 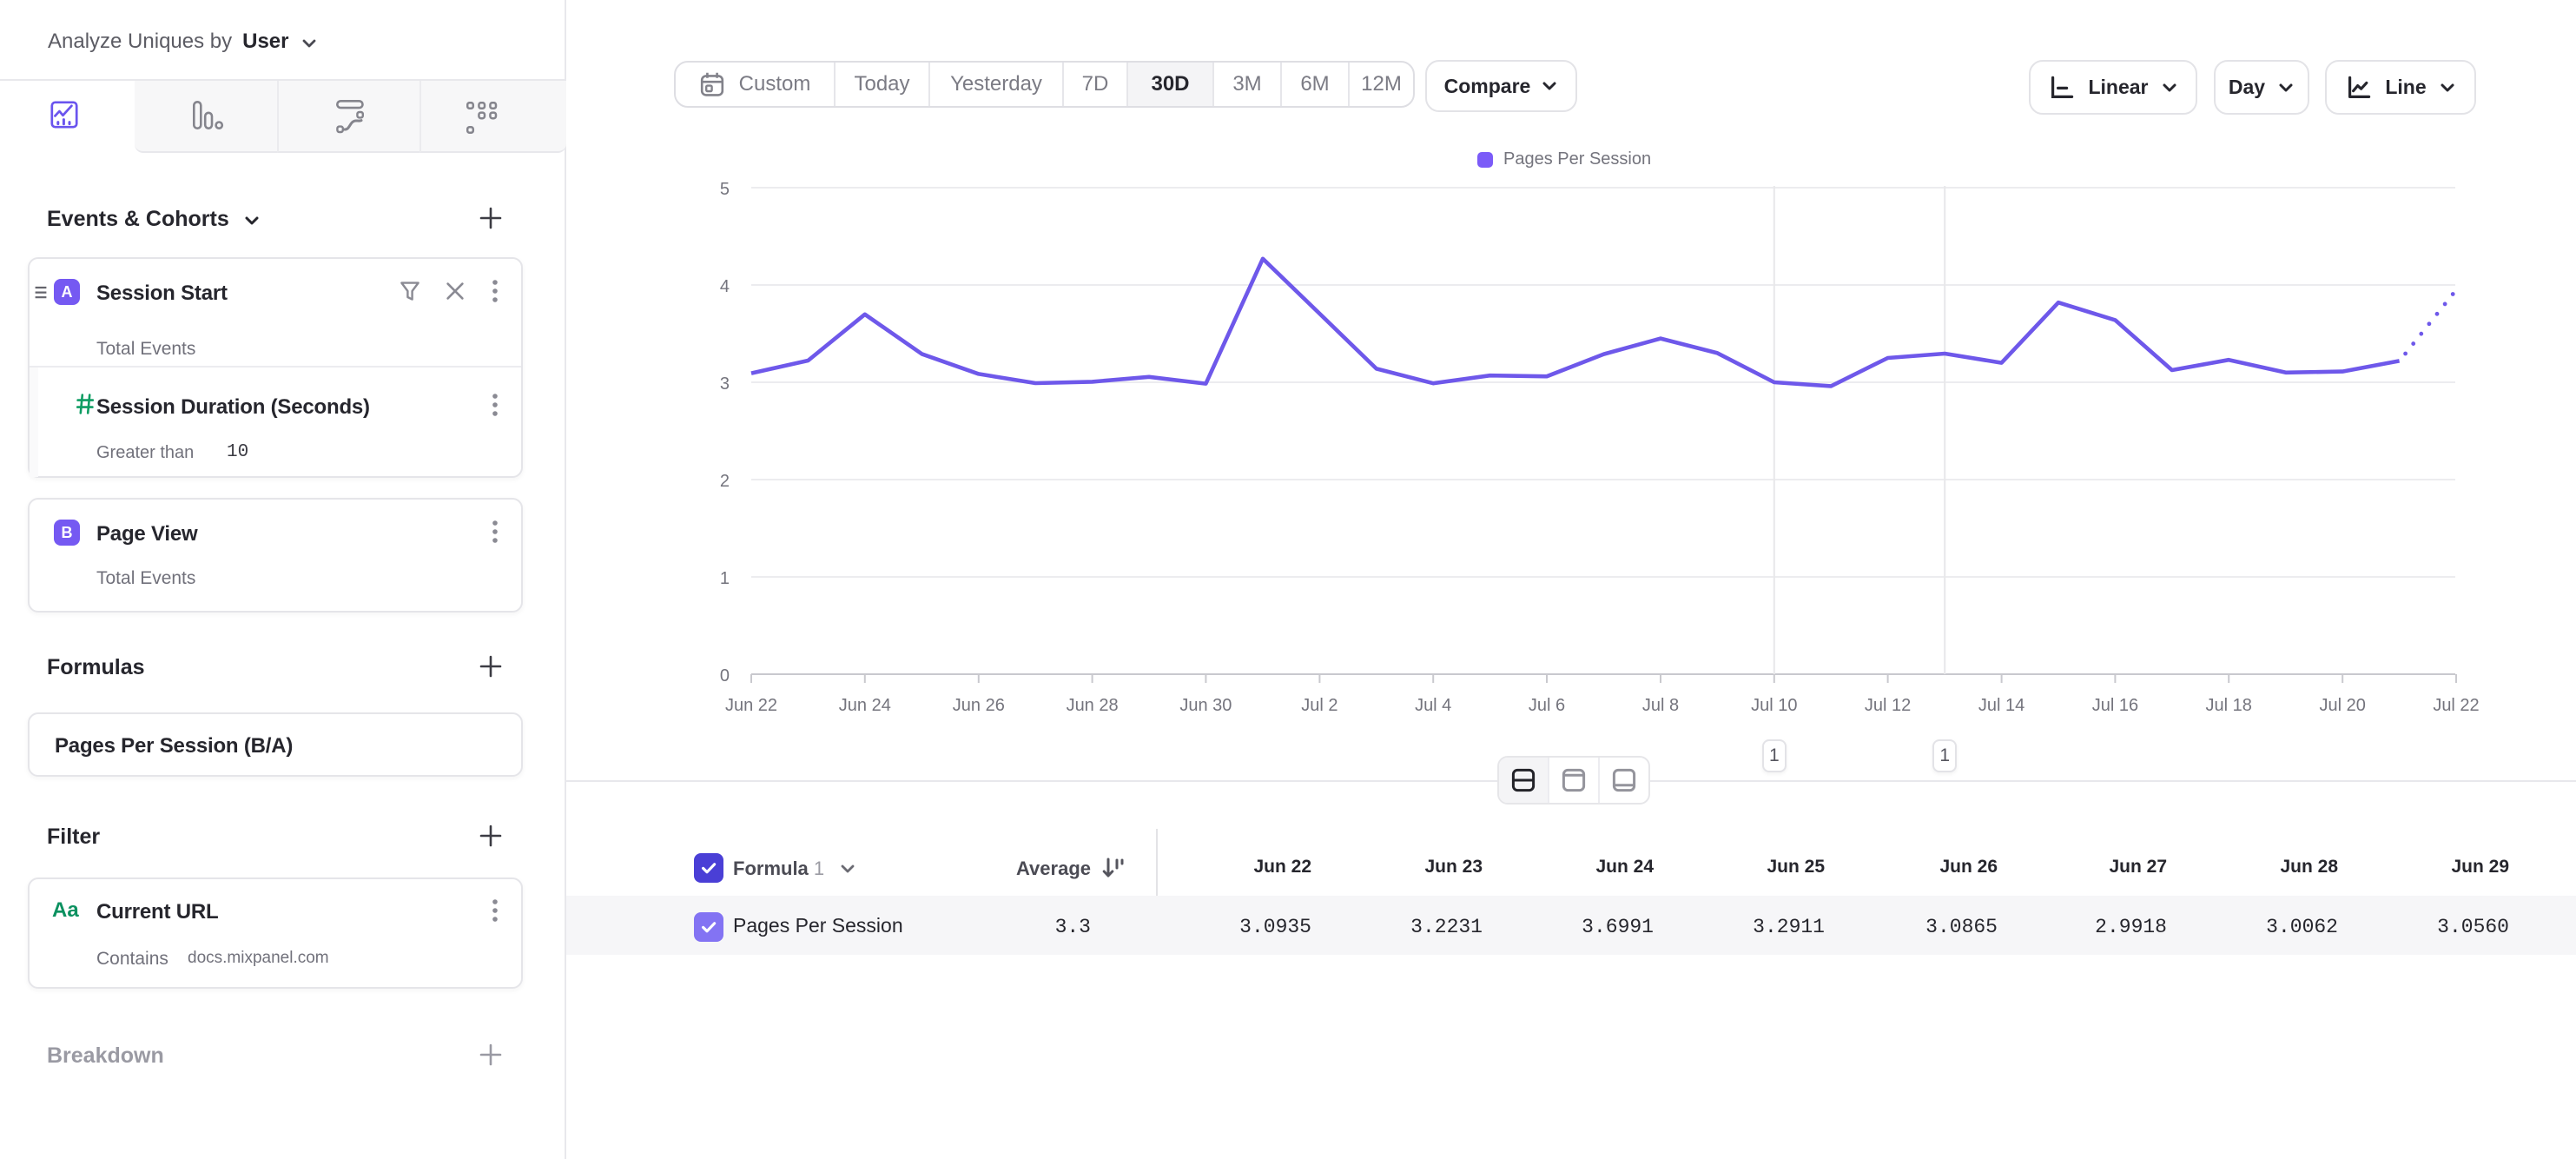 I want to click on svg-text: Jun 28, so click(x=1093, y=705).